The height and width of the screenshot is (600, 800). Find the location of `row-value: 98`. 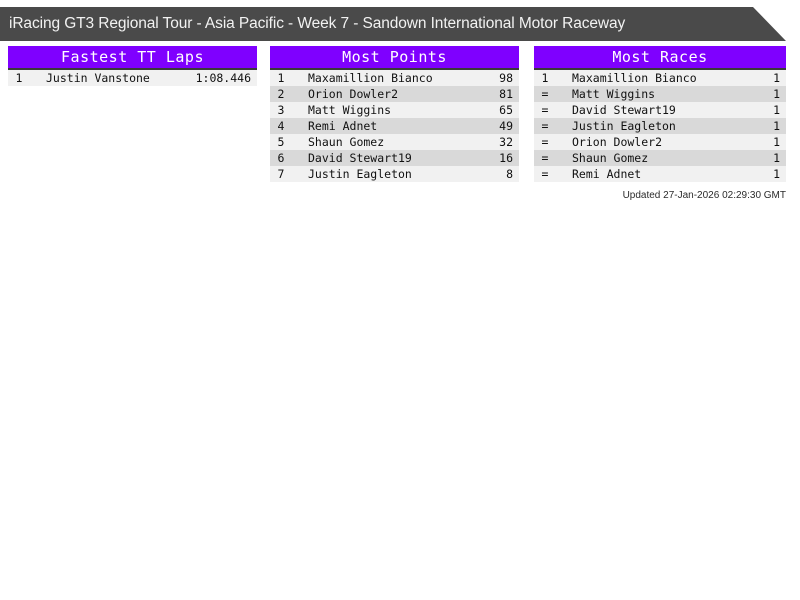

row-value: 98 is located at coordinates (506, 78).